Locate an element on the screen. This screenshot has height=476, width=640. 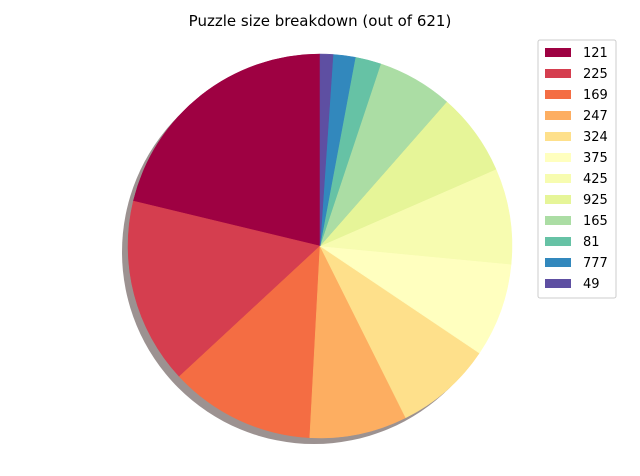
legend-label-425: 425 is located at coordinates (595, 179).